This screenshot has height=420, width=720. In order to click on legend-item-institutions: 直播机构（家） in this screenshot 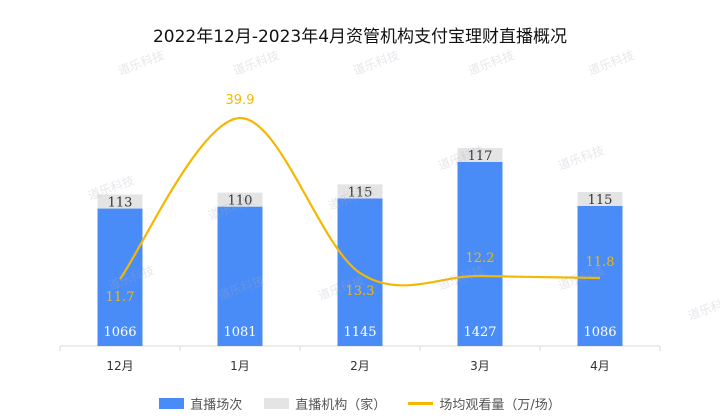, I will do `click(325, 403)`.